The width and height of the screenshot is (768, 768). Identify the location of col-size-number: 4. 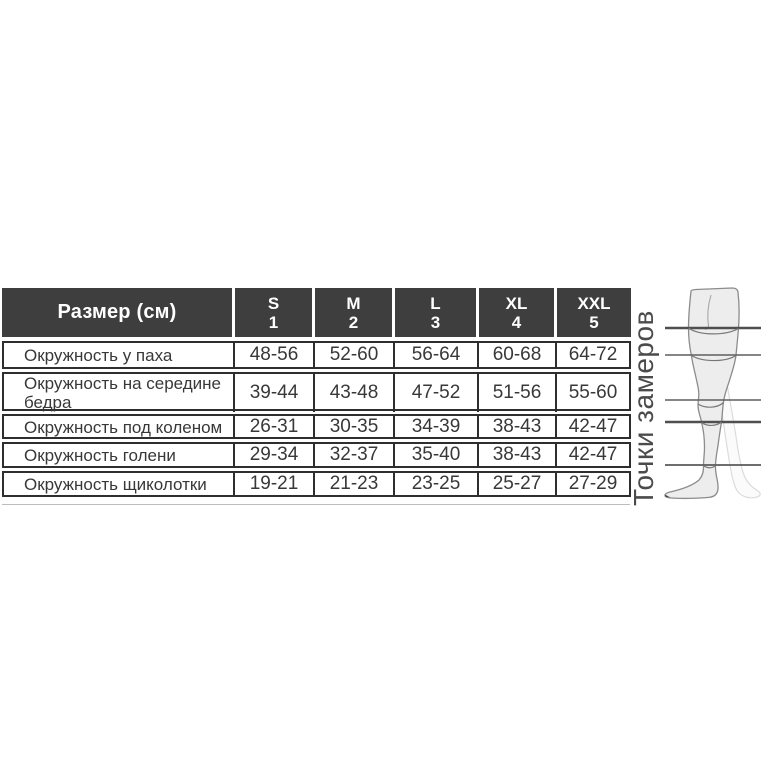
(516, 322).